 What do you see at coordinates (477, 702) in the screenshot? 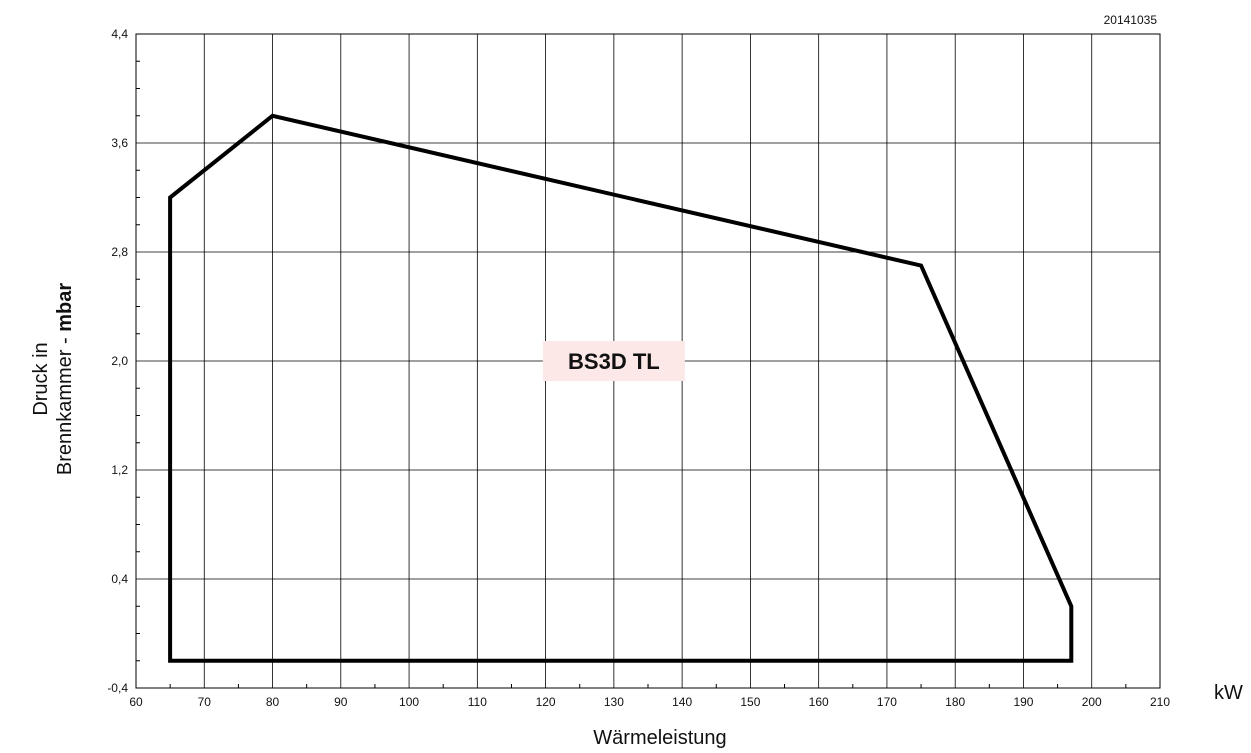
I see `x-tick-label: 110` at bounding box center [477, 702].